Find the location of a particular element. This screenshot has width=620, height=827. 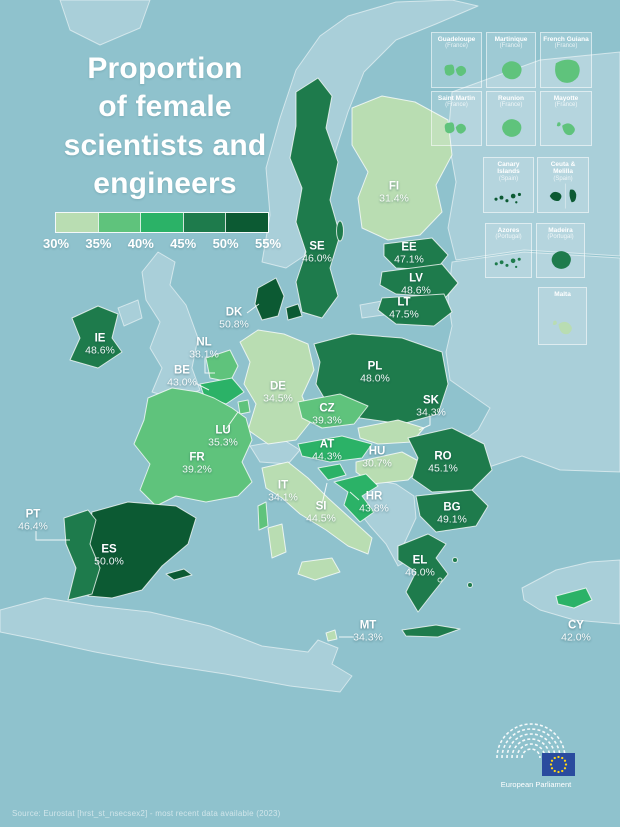

page-title-line: scientists and is located at coordinates (165, 145).